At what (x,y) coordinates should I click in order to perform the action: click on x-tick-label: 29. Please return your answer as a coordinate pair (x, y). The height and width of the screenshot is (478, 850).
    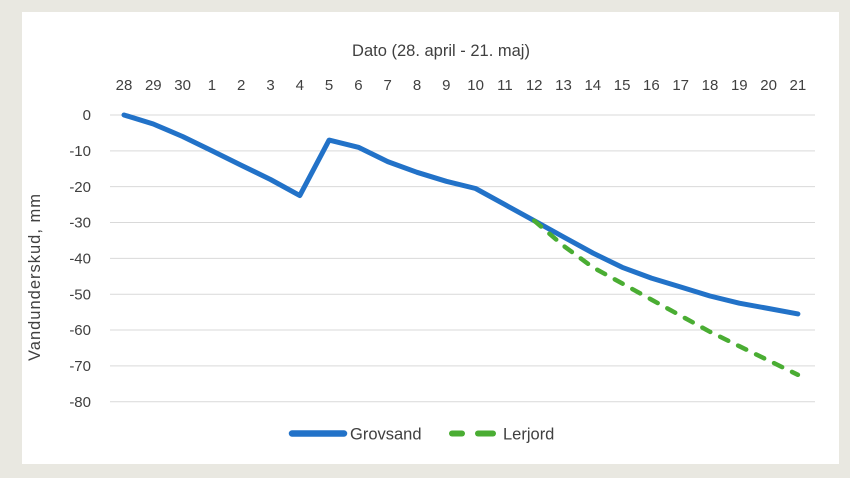
    Looking at the image, I should click on (153, 85).